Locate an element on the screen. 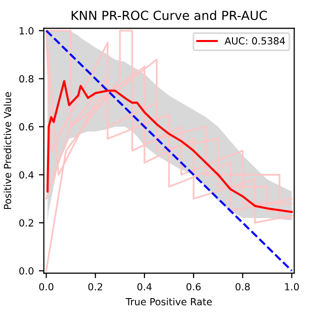  y-tick-label: 0.6 is located at coordinates (26, 127).